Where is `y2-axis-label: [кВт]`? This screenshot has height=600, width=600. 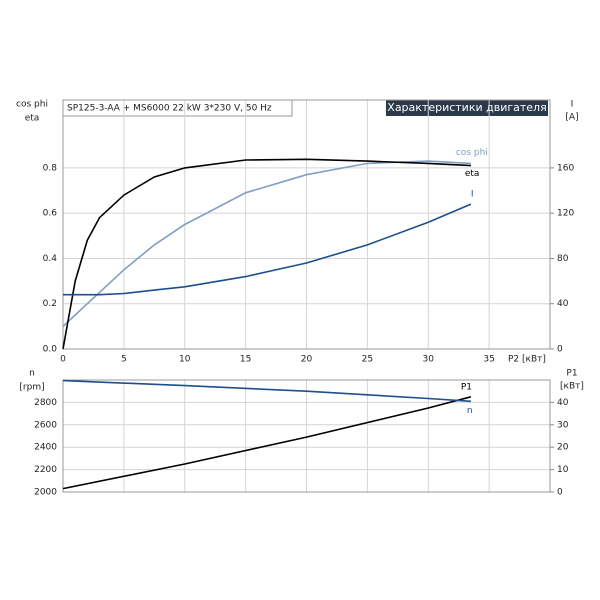
y2-axis-label: [кВт] is located at coordinates (572, 387).